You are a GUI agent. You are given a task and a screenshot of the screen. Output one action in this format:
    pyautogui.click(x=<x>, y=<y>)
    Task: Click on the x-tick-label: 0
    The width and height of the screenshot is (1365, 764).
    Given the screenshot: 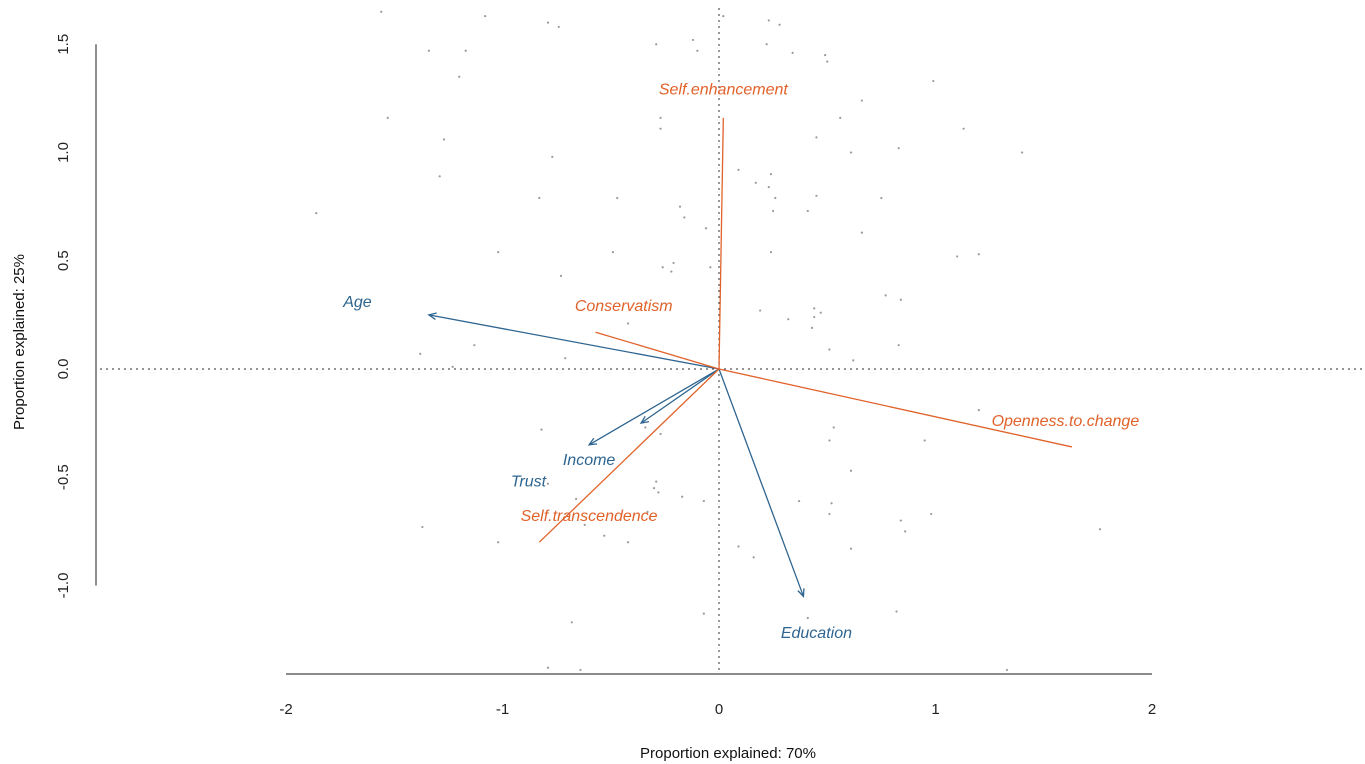 What is the action you would take?
    pyautogui.click(x=719, y=709)
    